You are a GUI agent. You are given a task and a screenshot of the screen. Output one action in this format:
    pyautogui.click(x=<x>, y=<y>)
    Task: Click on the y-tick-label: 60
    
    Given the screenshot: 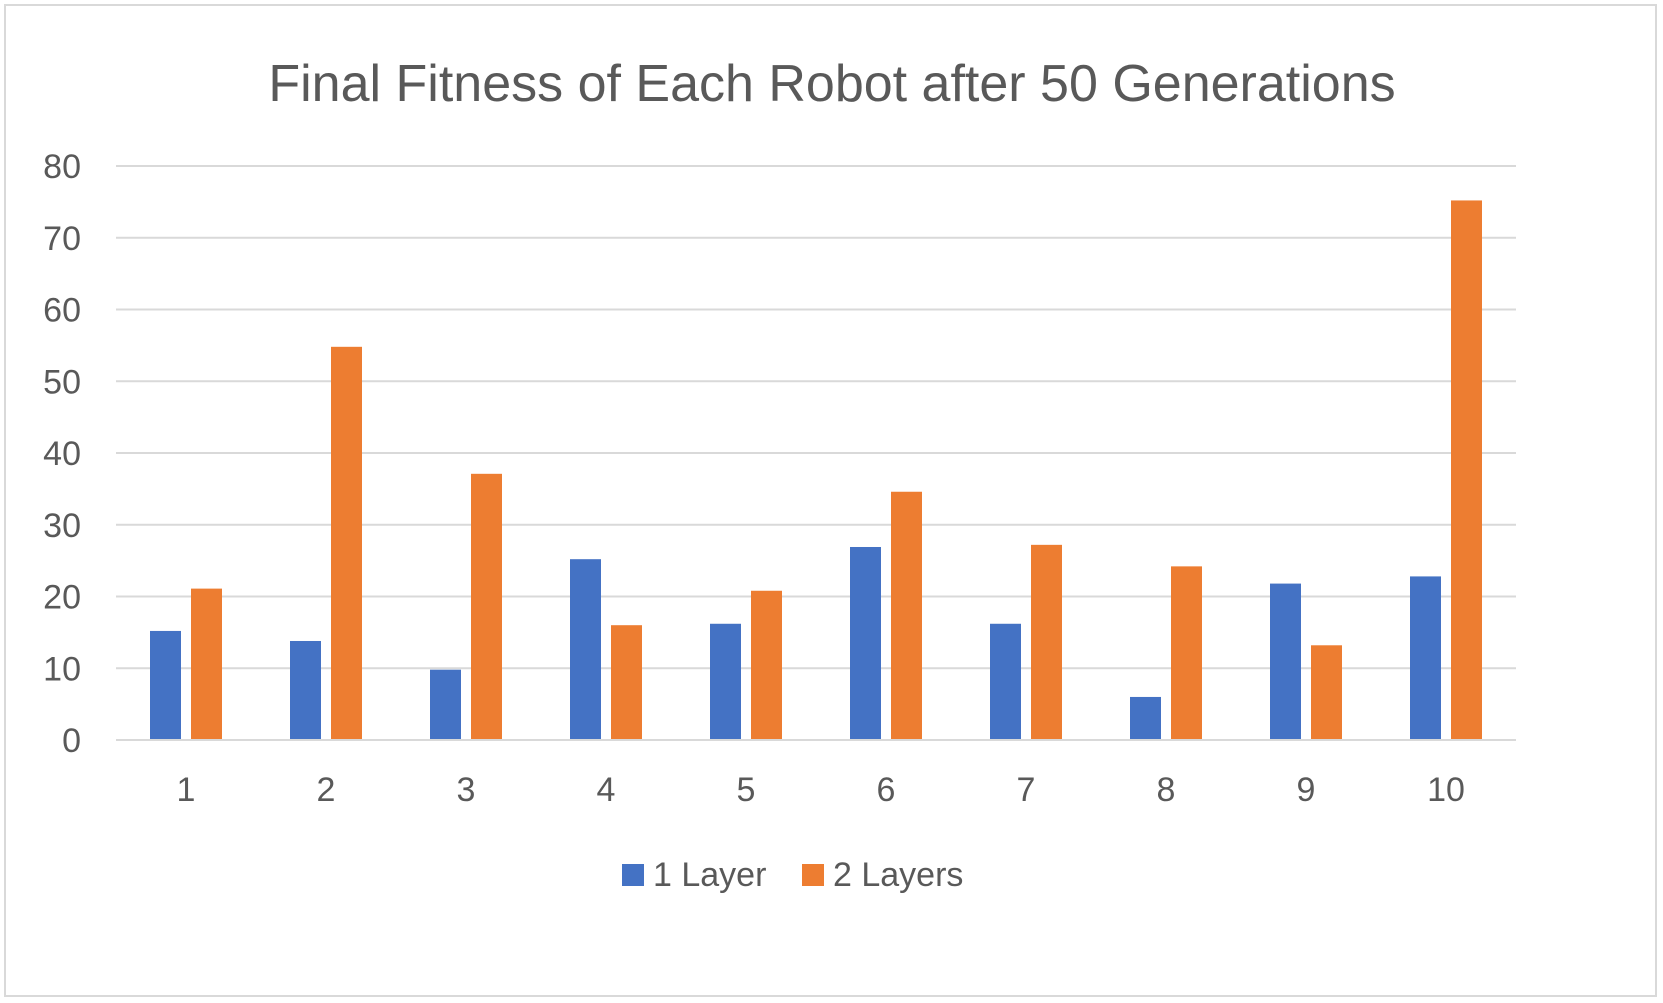 What is the action you would take?
    pyautogui.click(x=62, y=311)
    